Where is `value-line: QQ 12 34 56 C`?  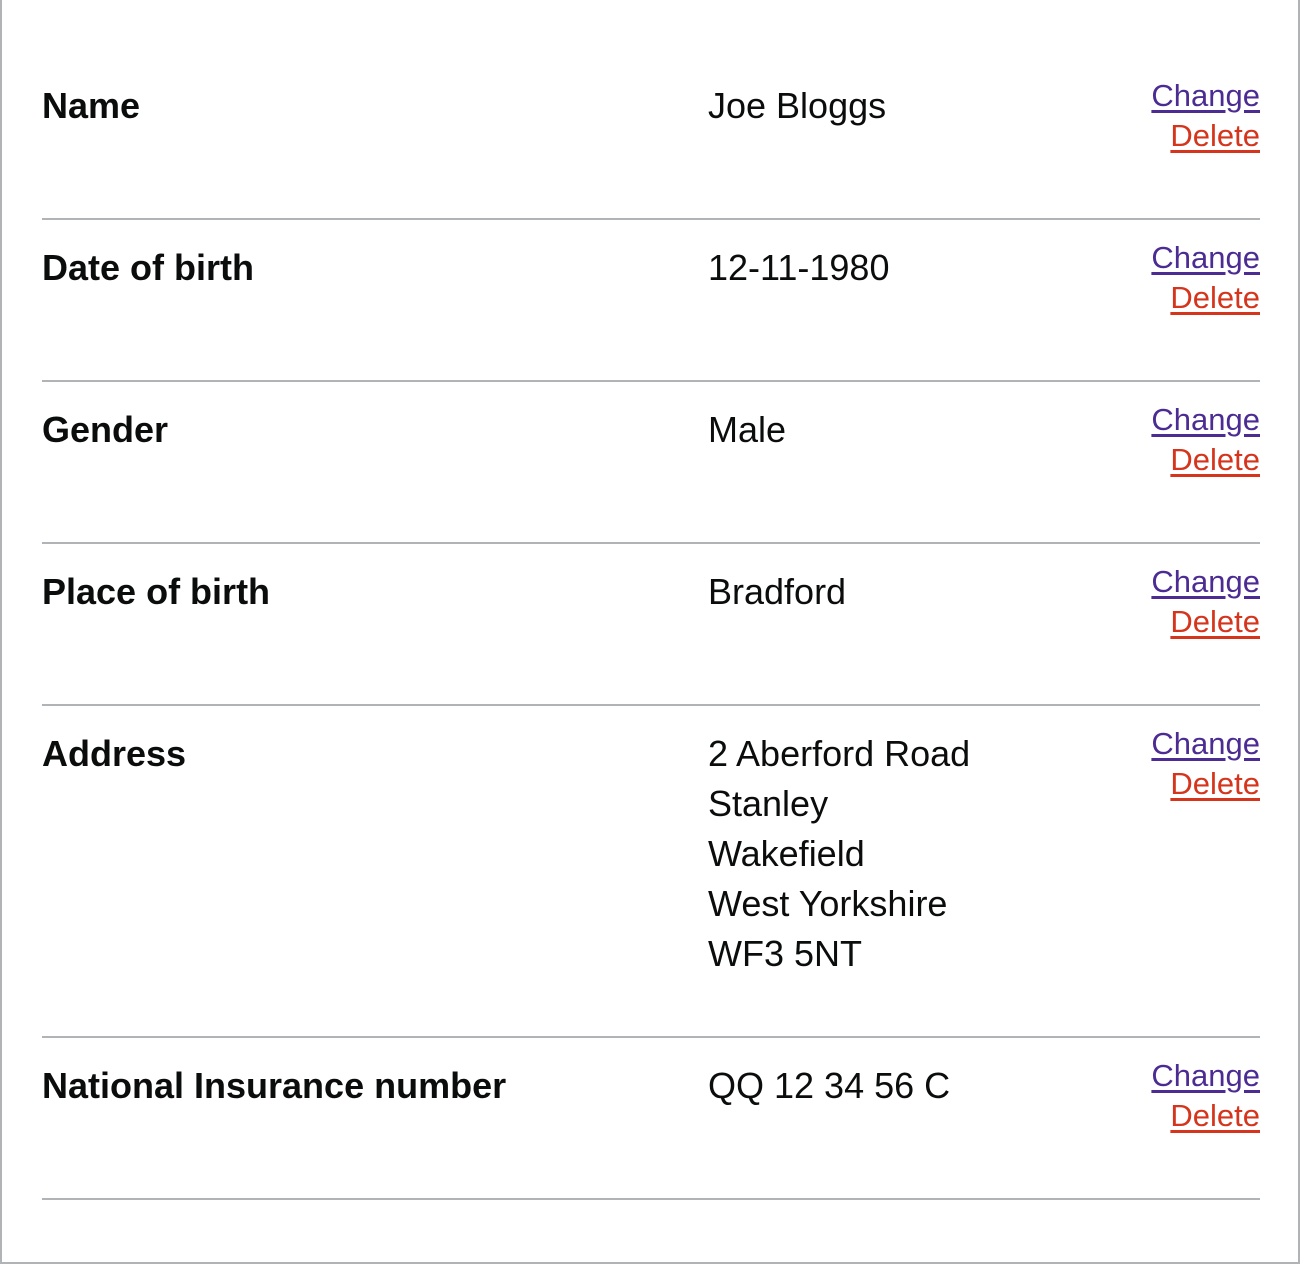
value-line: QQ 12 34 56 C is located at coordinates (829, 1085).